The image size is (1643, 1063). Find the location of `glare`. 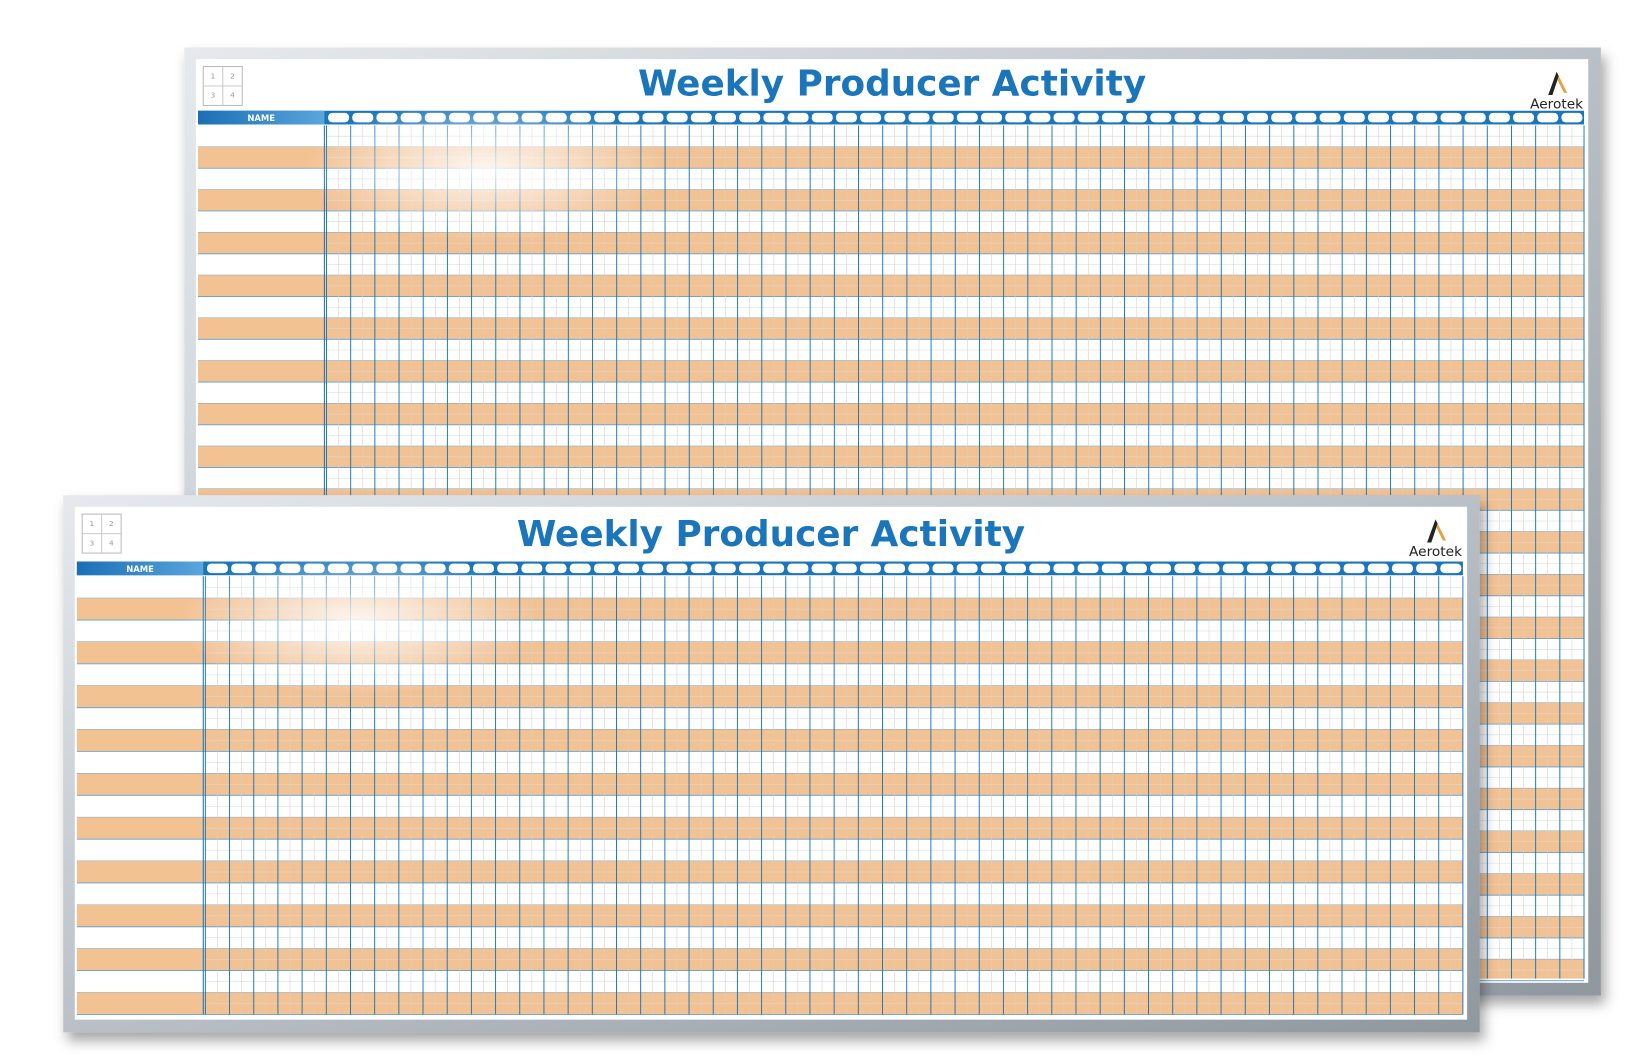

glare is located at coordinates (358, 621).